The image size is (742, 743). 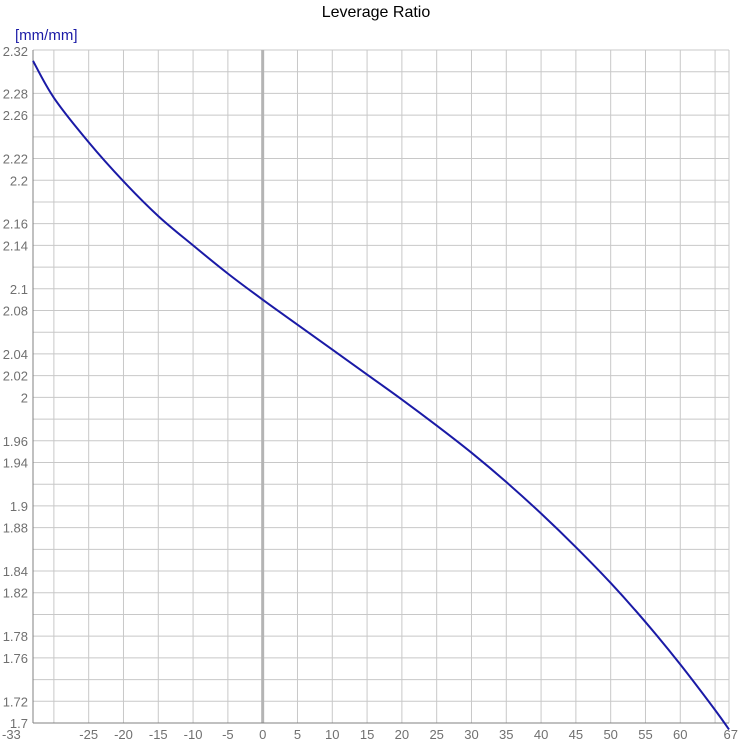 I want to click on y-tick-label: 1.78, so click(x=15, y=636).